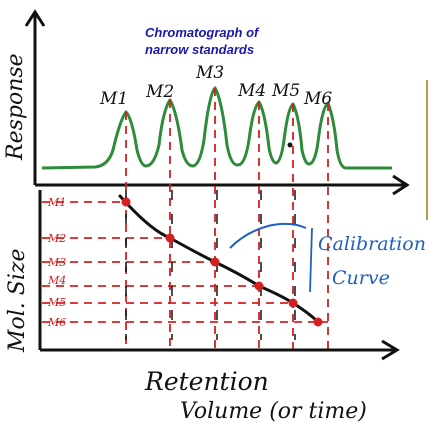 The image size is (431, 428). I want to click on calibration-points, so click(222, 262).